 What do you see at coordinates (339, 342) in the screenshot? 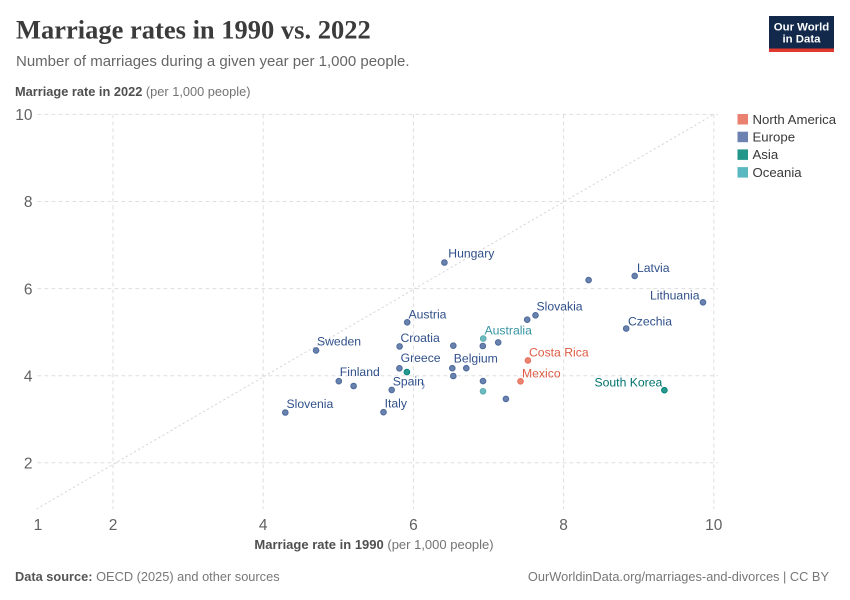
I see `svg-text: Sweden` at bounding box center [339, 342].